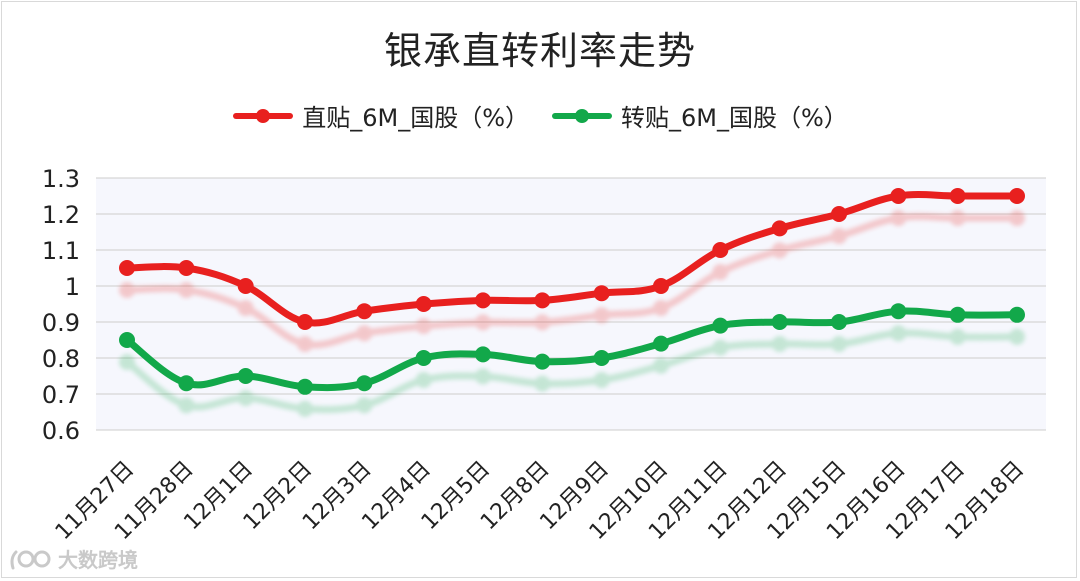 This screenshot has height=581, width=1080. What do you see at coordinates (98, 560) in the screenshot?
I see `watermark-text: 大数跨境` at bounding box center [98, 560].